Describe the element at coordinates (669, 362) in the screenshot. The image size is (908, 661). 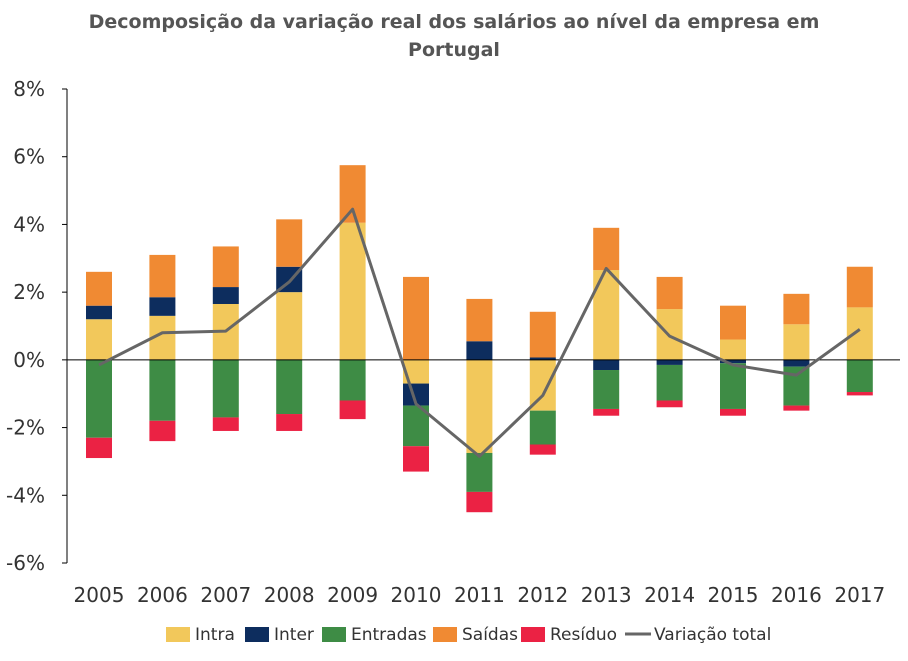
I see `bar-inter-2014` at that location.